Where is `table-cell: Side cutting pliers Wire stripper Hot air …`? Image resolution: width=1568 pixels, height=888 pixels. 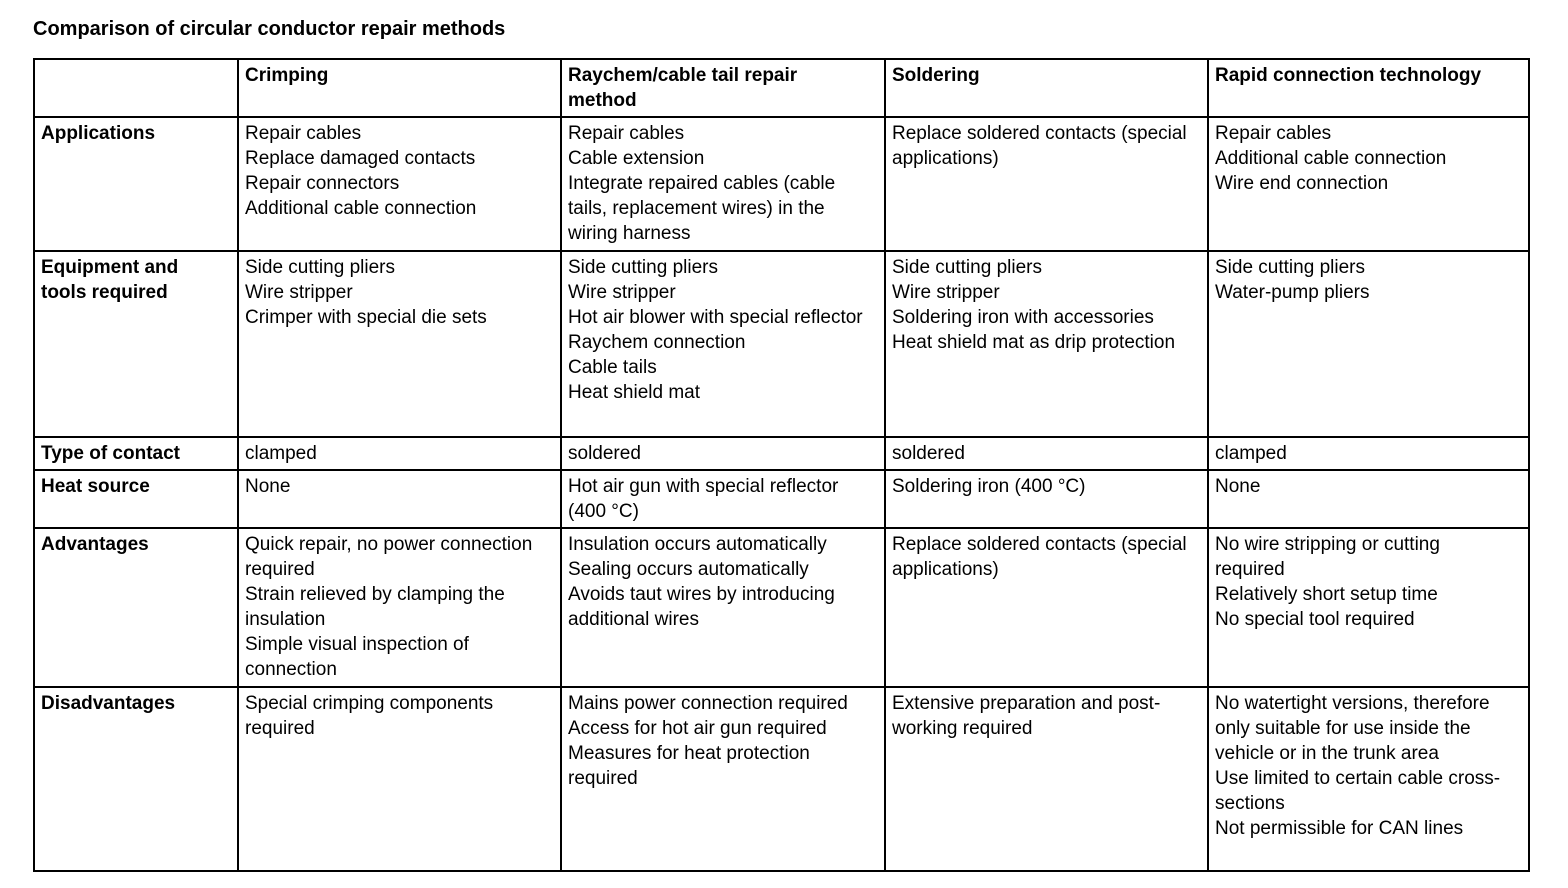
table-cell: Side cutting pliers Wire stripper Hot air … is located at coordinates (723, 344).